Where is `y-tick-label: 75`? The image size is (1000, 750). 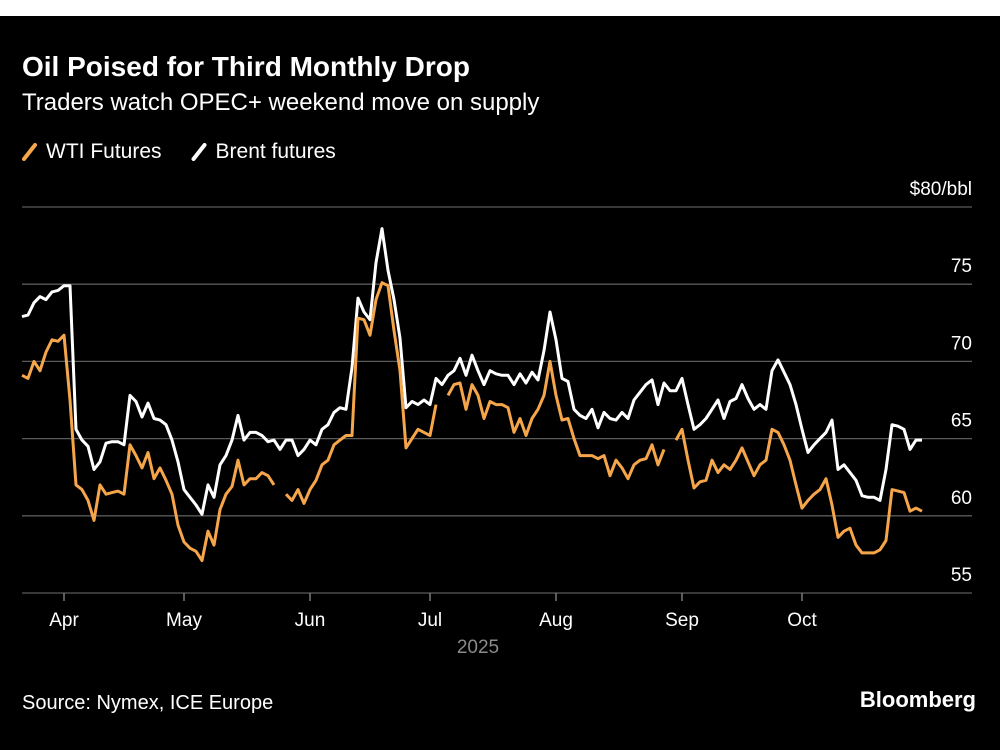
y-tick-label: 75 is located at coordinates (961, 266).